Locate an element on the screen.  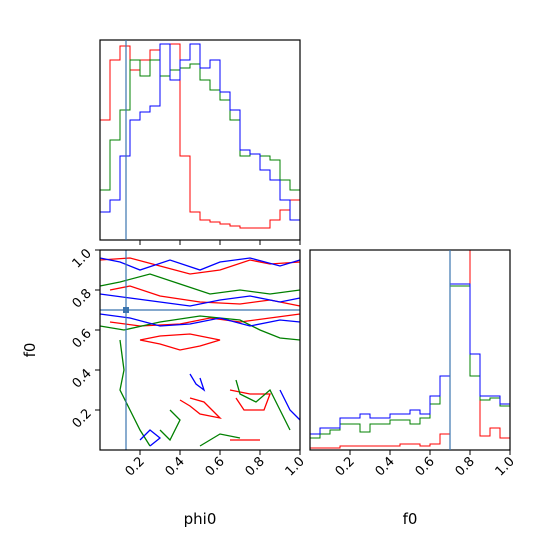
hist-phi0-blue-series is located at coordinates (200, 132).